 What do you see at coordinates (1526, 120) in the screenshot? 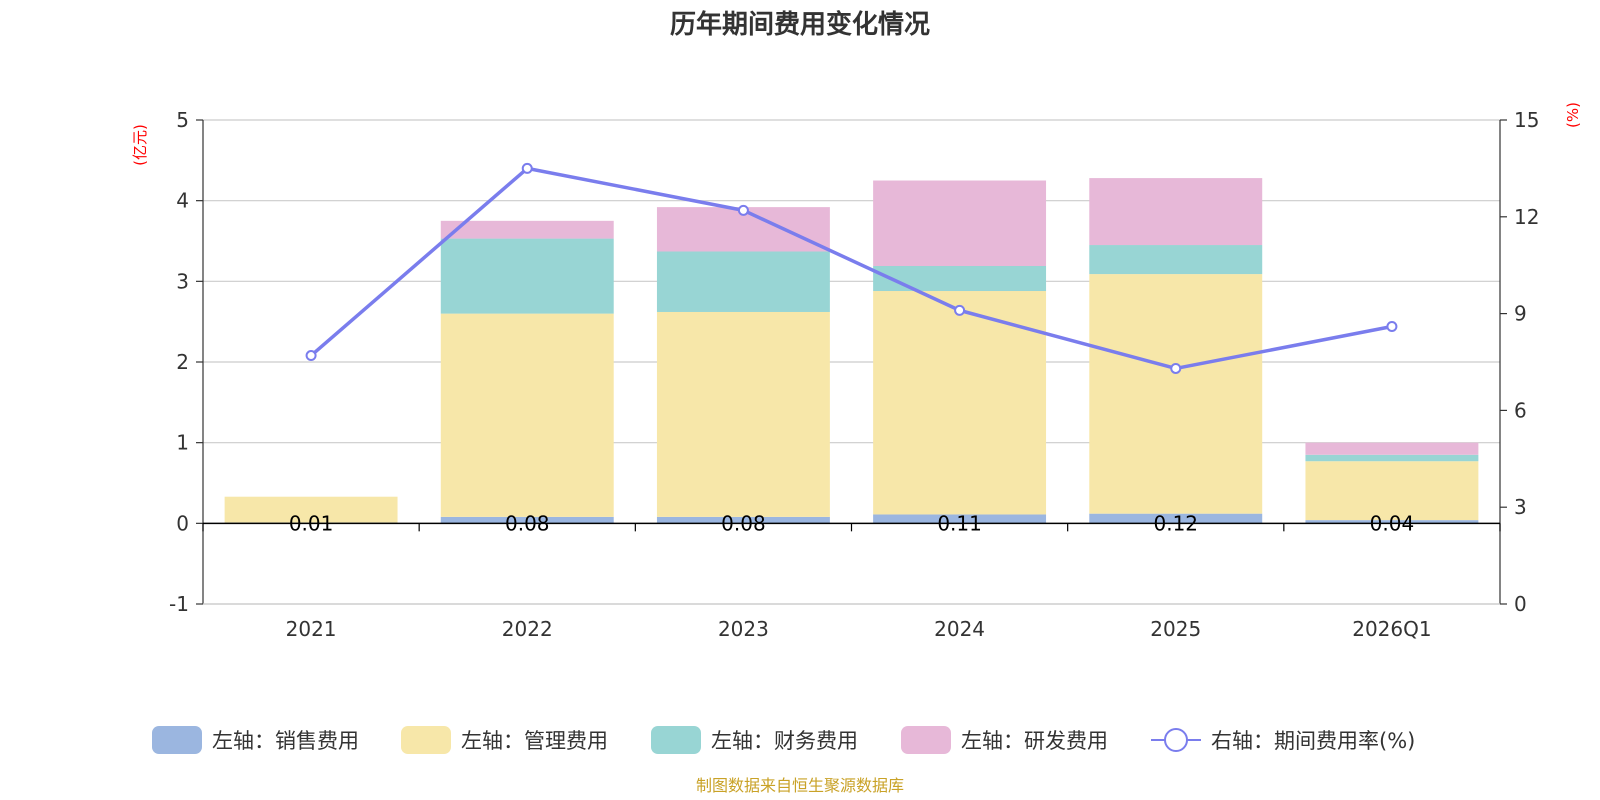
I see `right-tick-label: 15` at bounding box center [1526, 120].